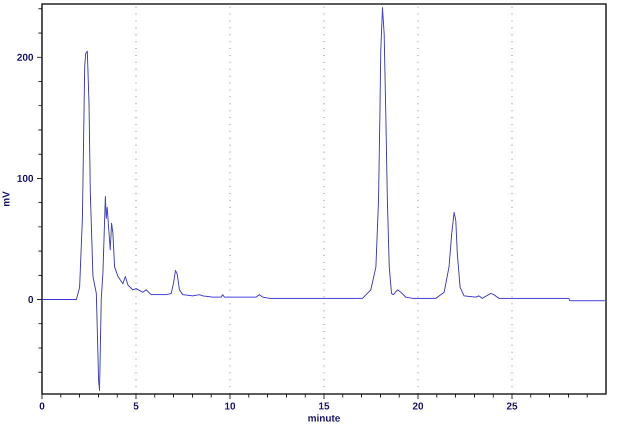  Describe the element at coordinates (136, 406) in the screenshot. I see `x-tick-label: 5` at that location.